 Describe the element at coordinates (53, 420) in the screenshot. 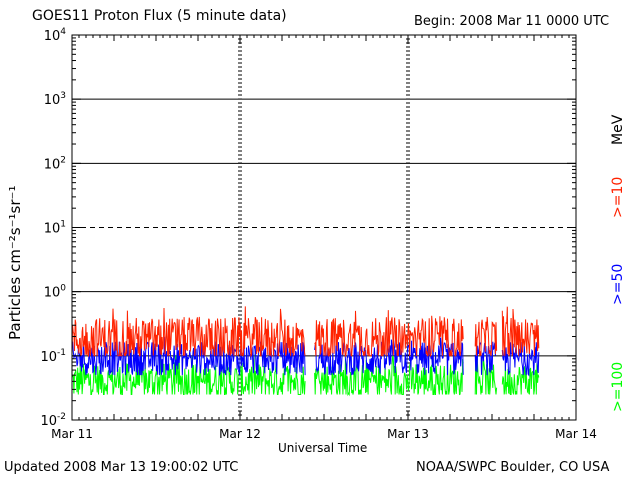

I see `y-tick-label-6: 10⁻²` at that location.